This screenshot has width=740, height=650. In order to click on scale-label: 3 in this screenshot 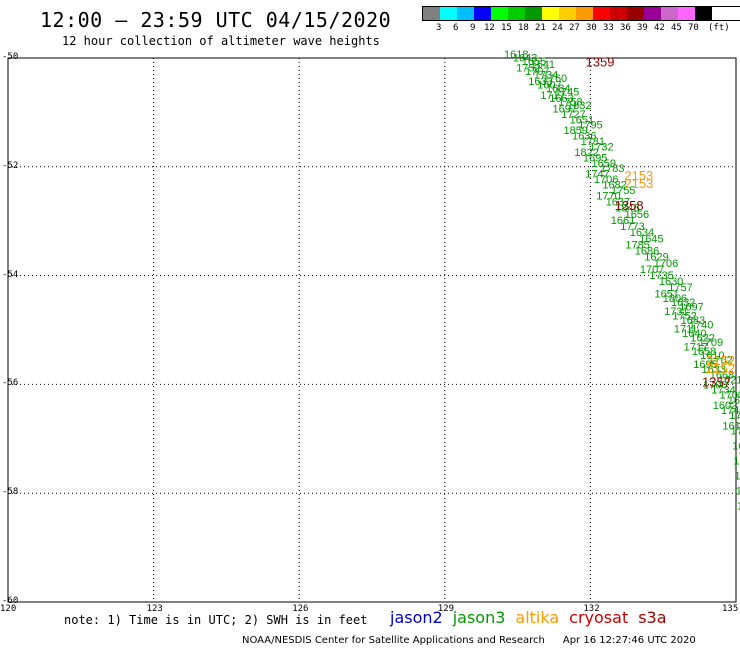, I will do `click(439, 28)`.